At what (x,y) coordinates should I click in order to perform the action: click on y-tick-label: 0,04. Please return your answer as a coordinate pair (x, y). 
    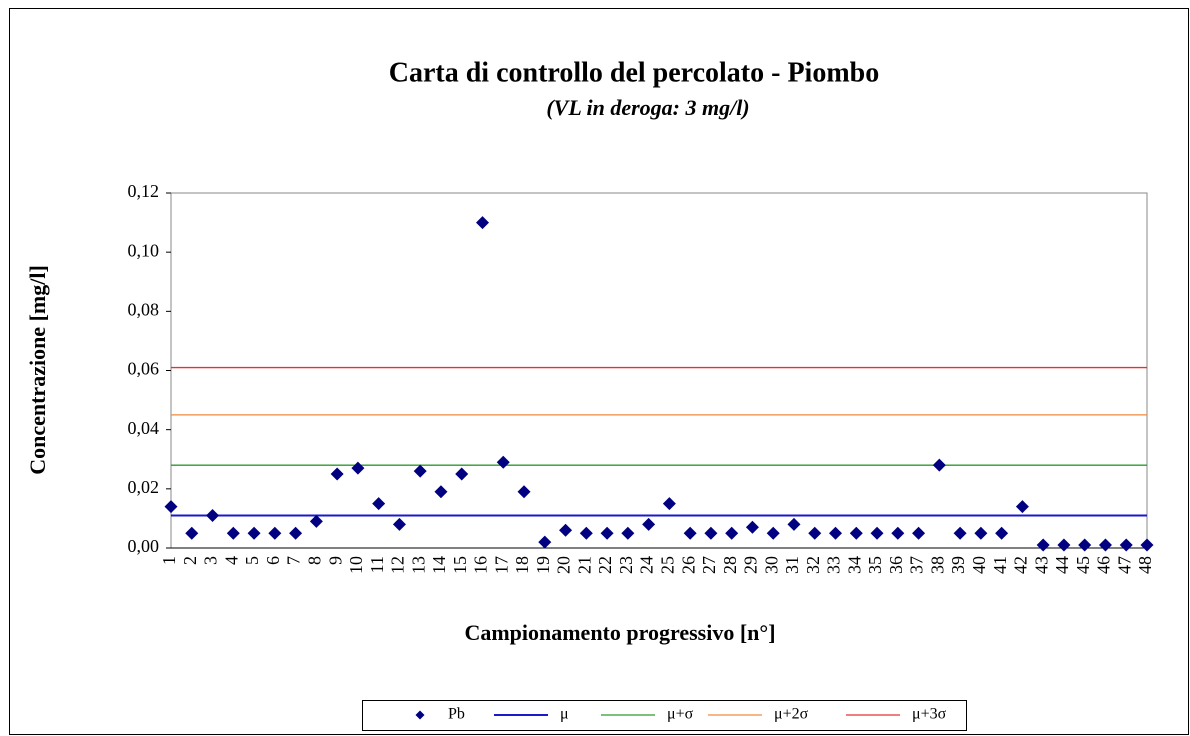
    Looking at the image, I should click on (144, 428).